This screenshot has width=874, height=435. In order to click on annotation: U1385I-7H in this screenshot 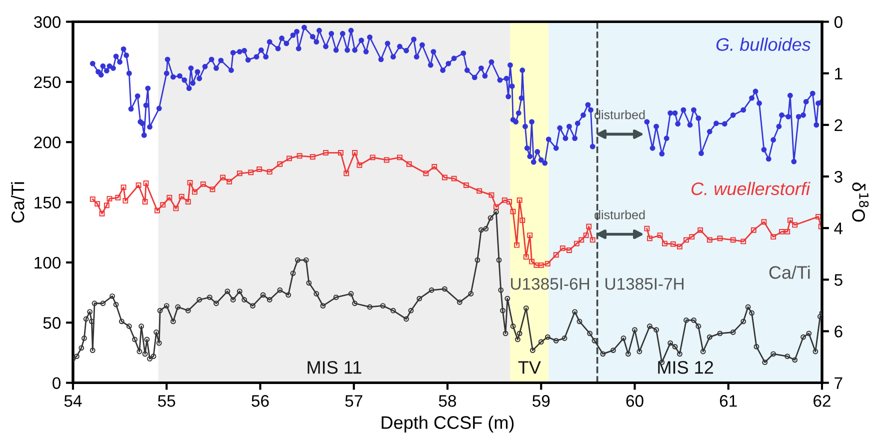, I will do `click(645, 284)`.